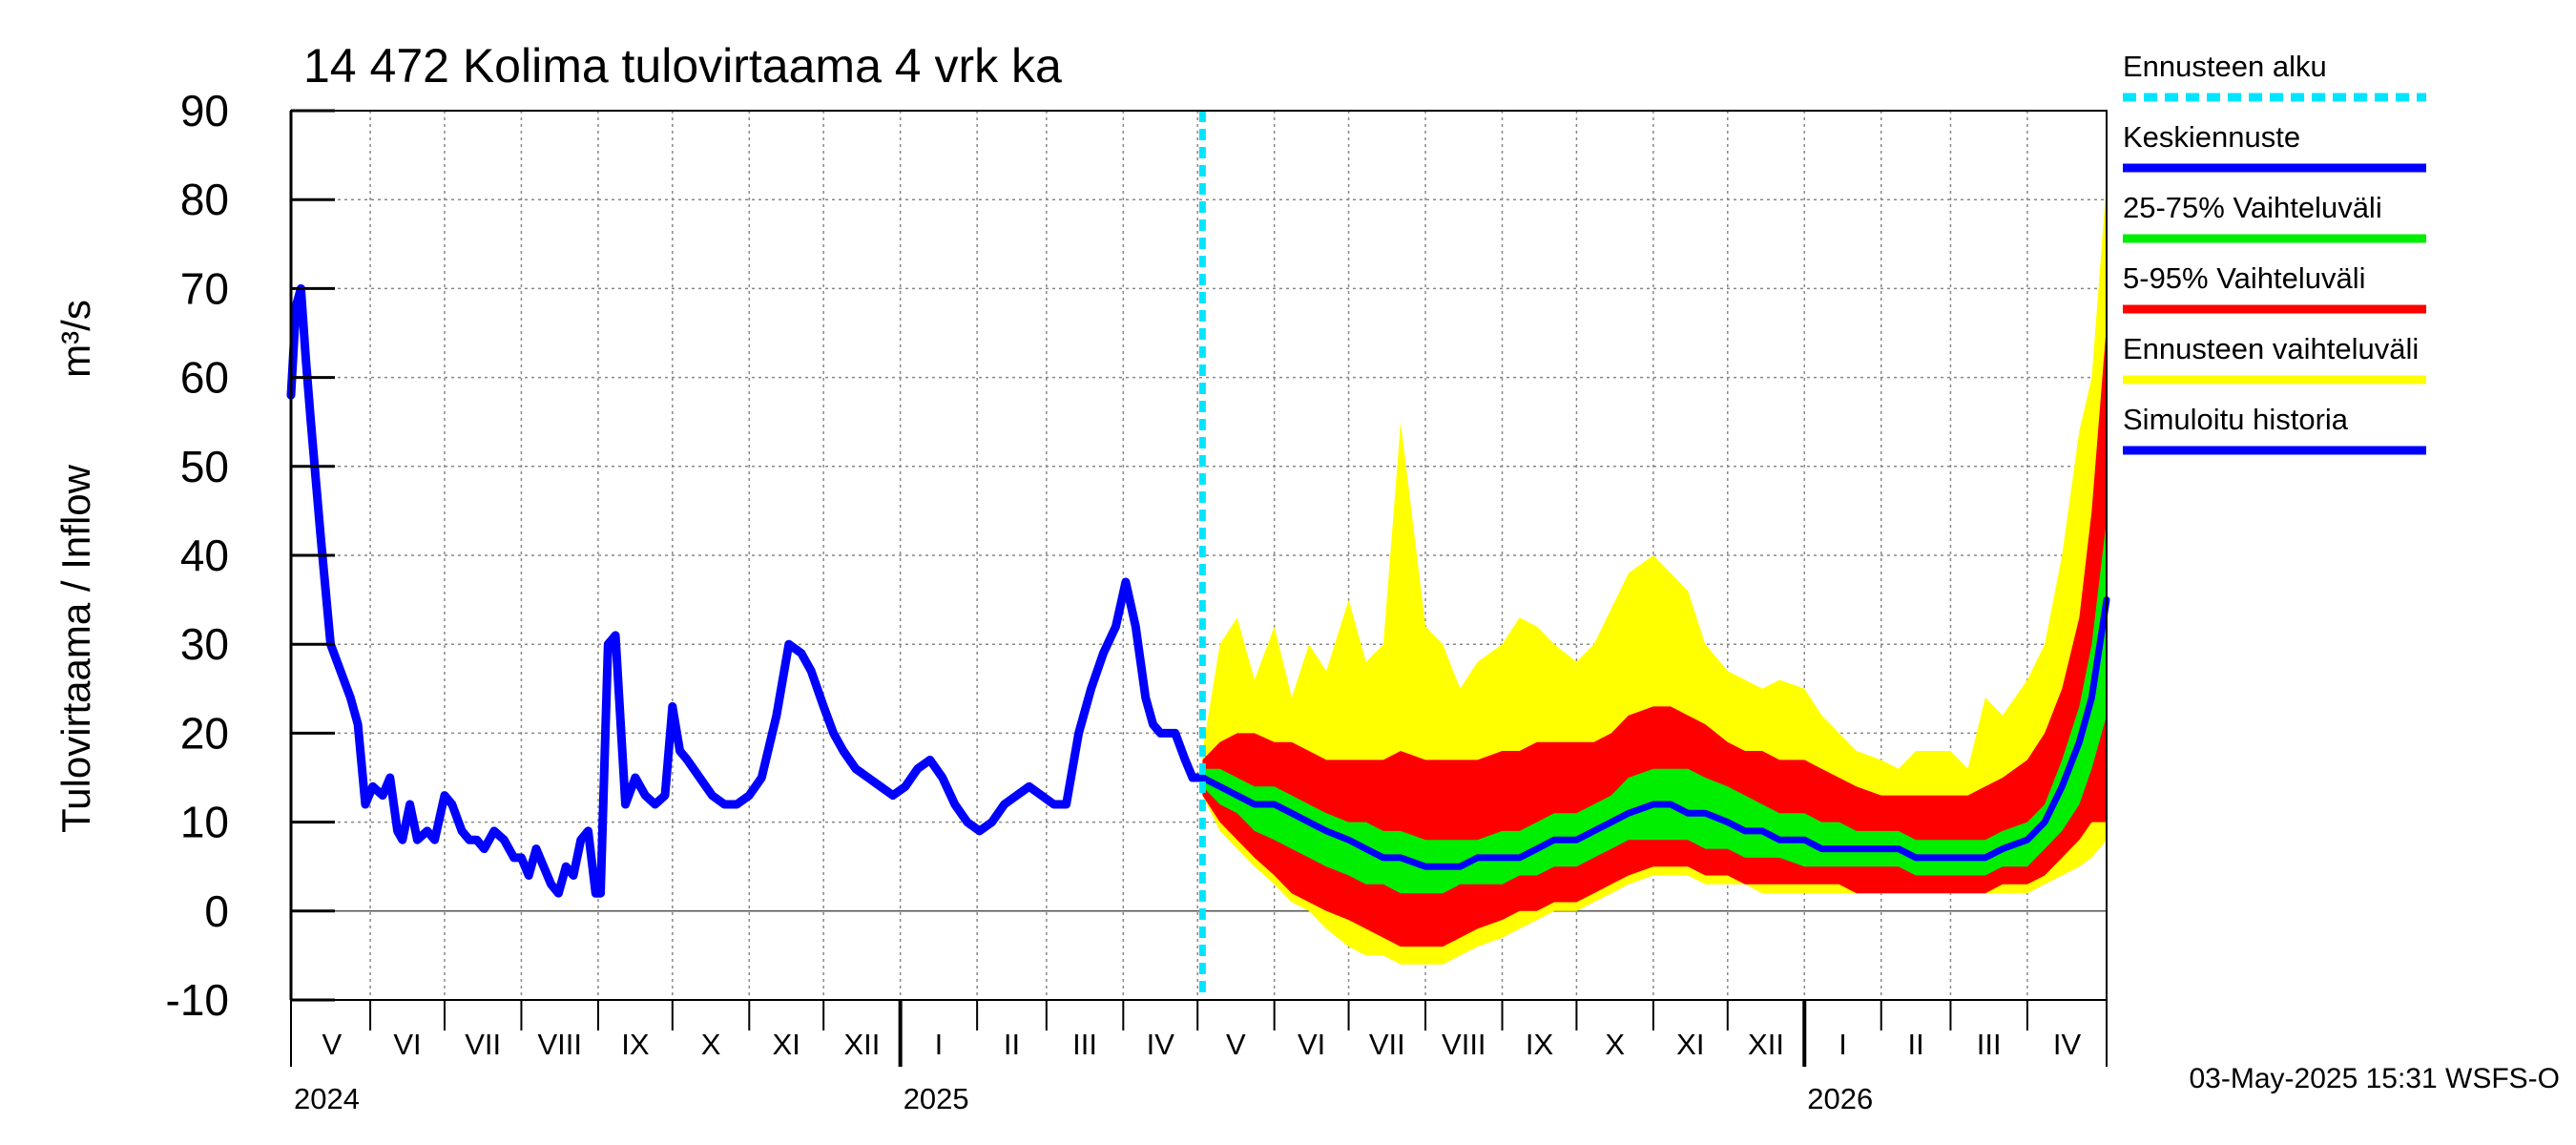  What do you see at coordinates (2271, 349) in the screenshot?
I see `legend-label: Ennusteen vaihteluväli` at bounding box center [2271, 349].